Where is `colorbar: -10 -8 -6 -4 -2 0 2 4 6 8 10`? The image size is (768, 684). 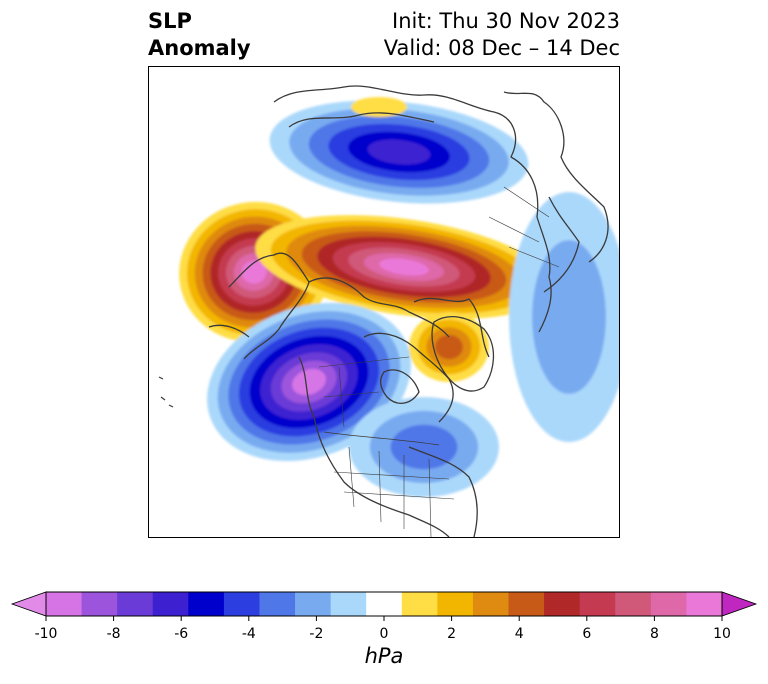
colorbar: -10 -8 -6 -4 -2 0 2 4 6 8 10 is located at coordinates (384, 616).